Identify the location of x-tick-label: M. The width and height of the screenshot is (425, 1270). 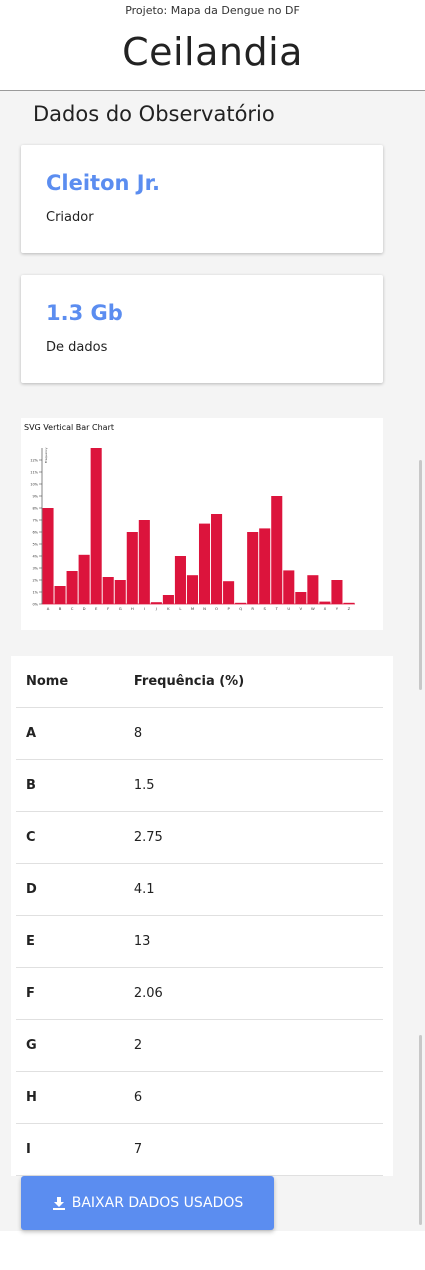
(192, 608).